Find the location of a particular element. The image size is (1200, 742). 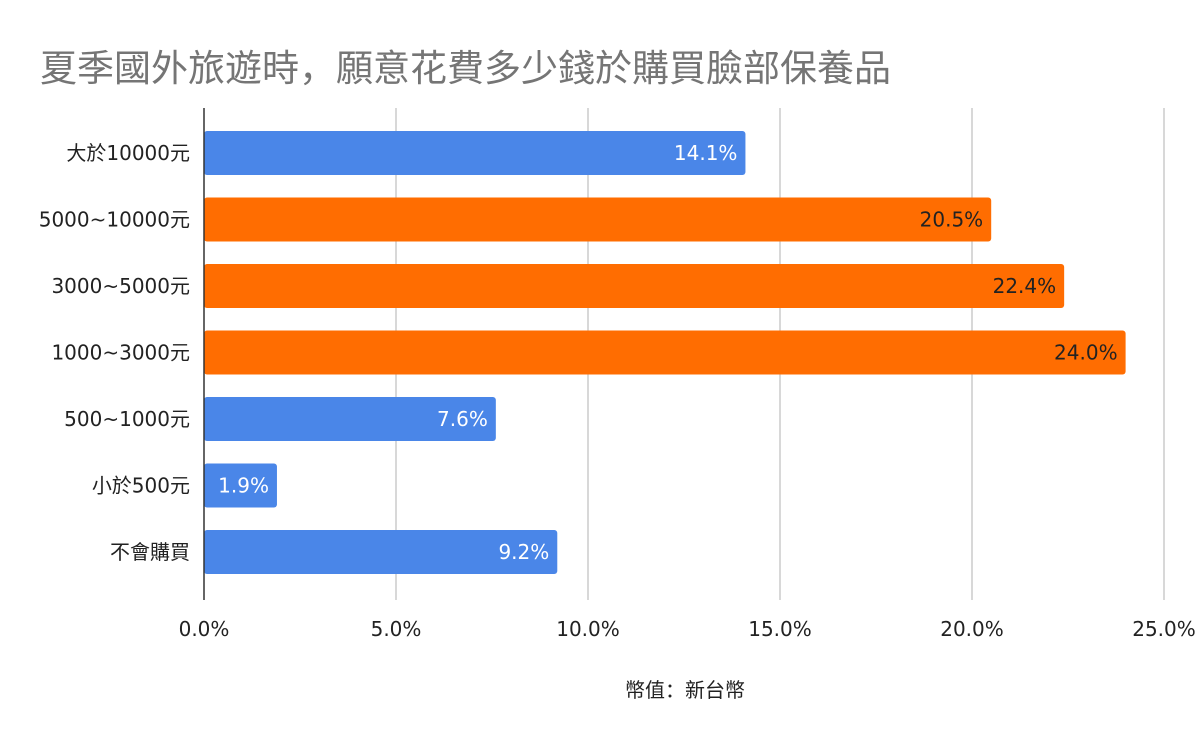

category-label: 不會購買 is located at coordinates (150, 552).